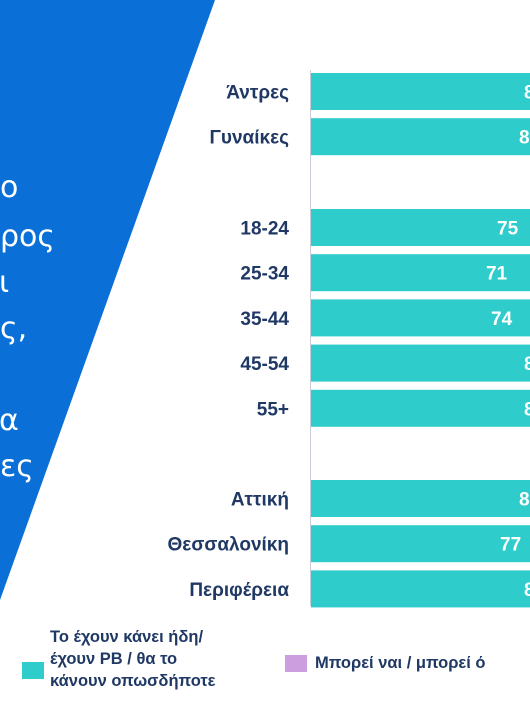 Image resolution: width=530 pixels, height=702 pixels. Describe the element at coordinates (296, 663) in the screenshot. I see `legend-swatch-lilac` at that location.